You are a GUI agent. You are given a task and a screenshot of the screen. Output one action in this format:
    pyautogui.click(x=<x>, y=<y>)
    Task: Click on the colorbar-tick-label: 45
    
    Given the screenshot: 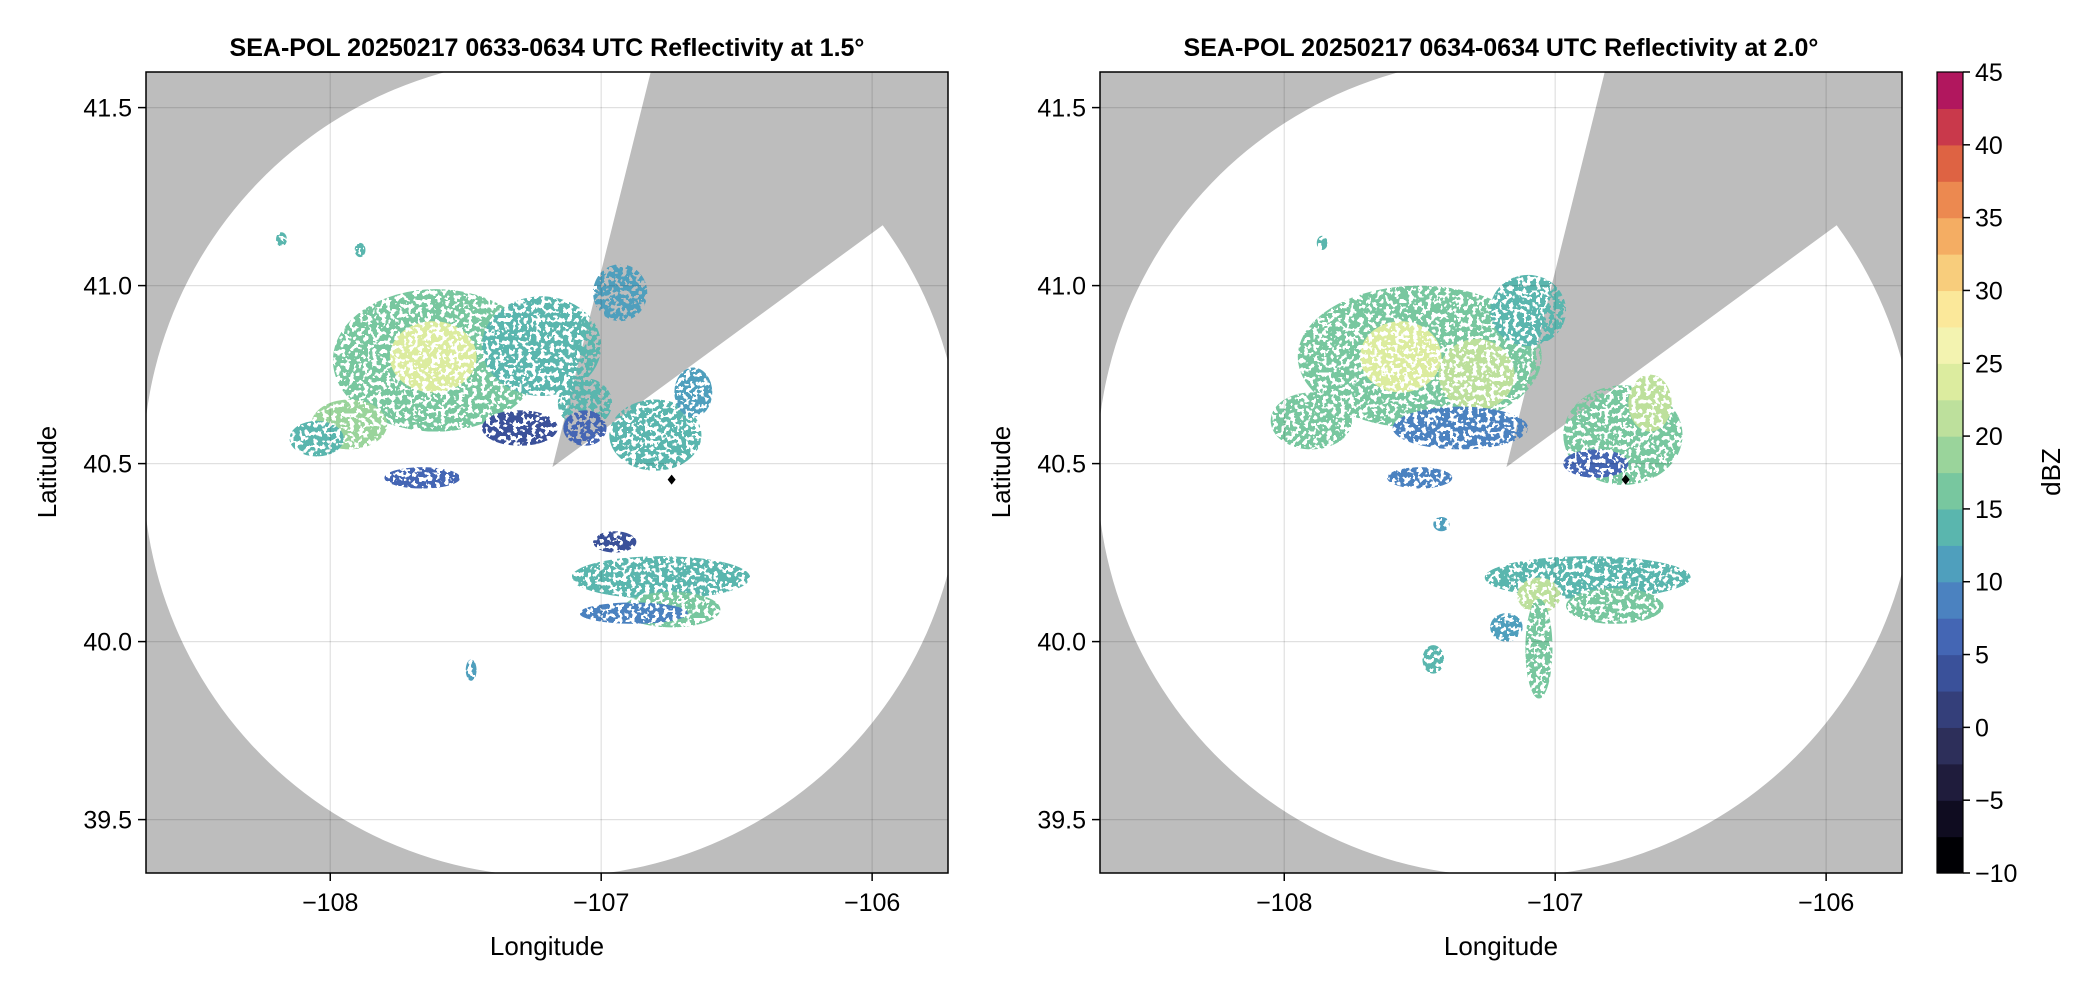 What is the action you would take?
    pyautogui.click(x=1989, y=73)
    